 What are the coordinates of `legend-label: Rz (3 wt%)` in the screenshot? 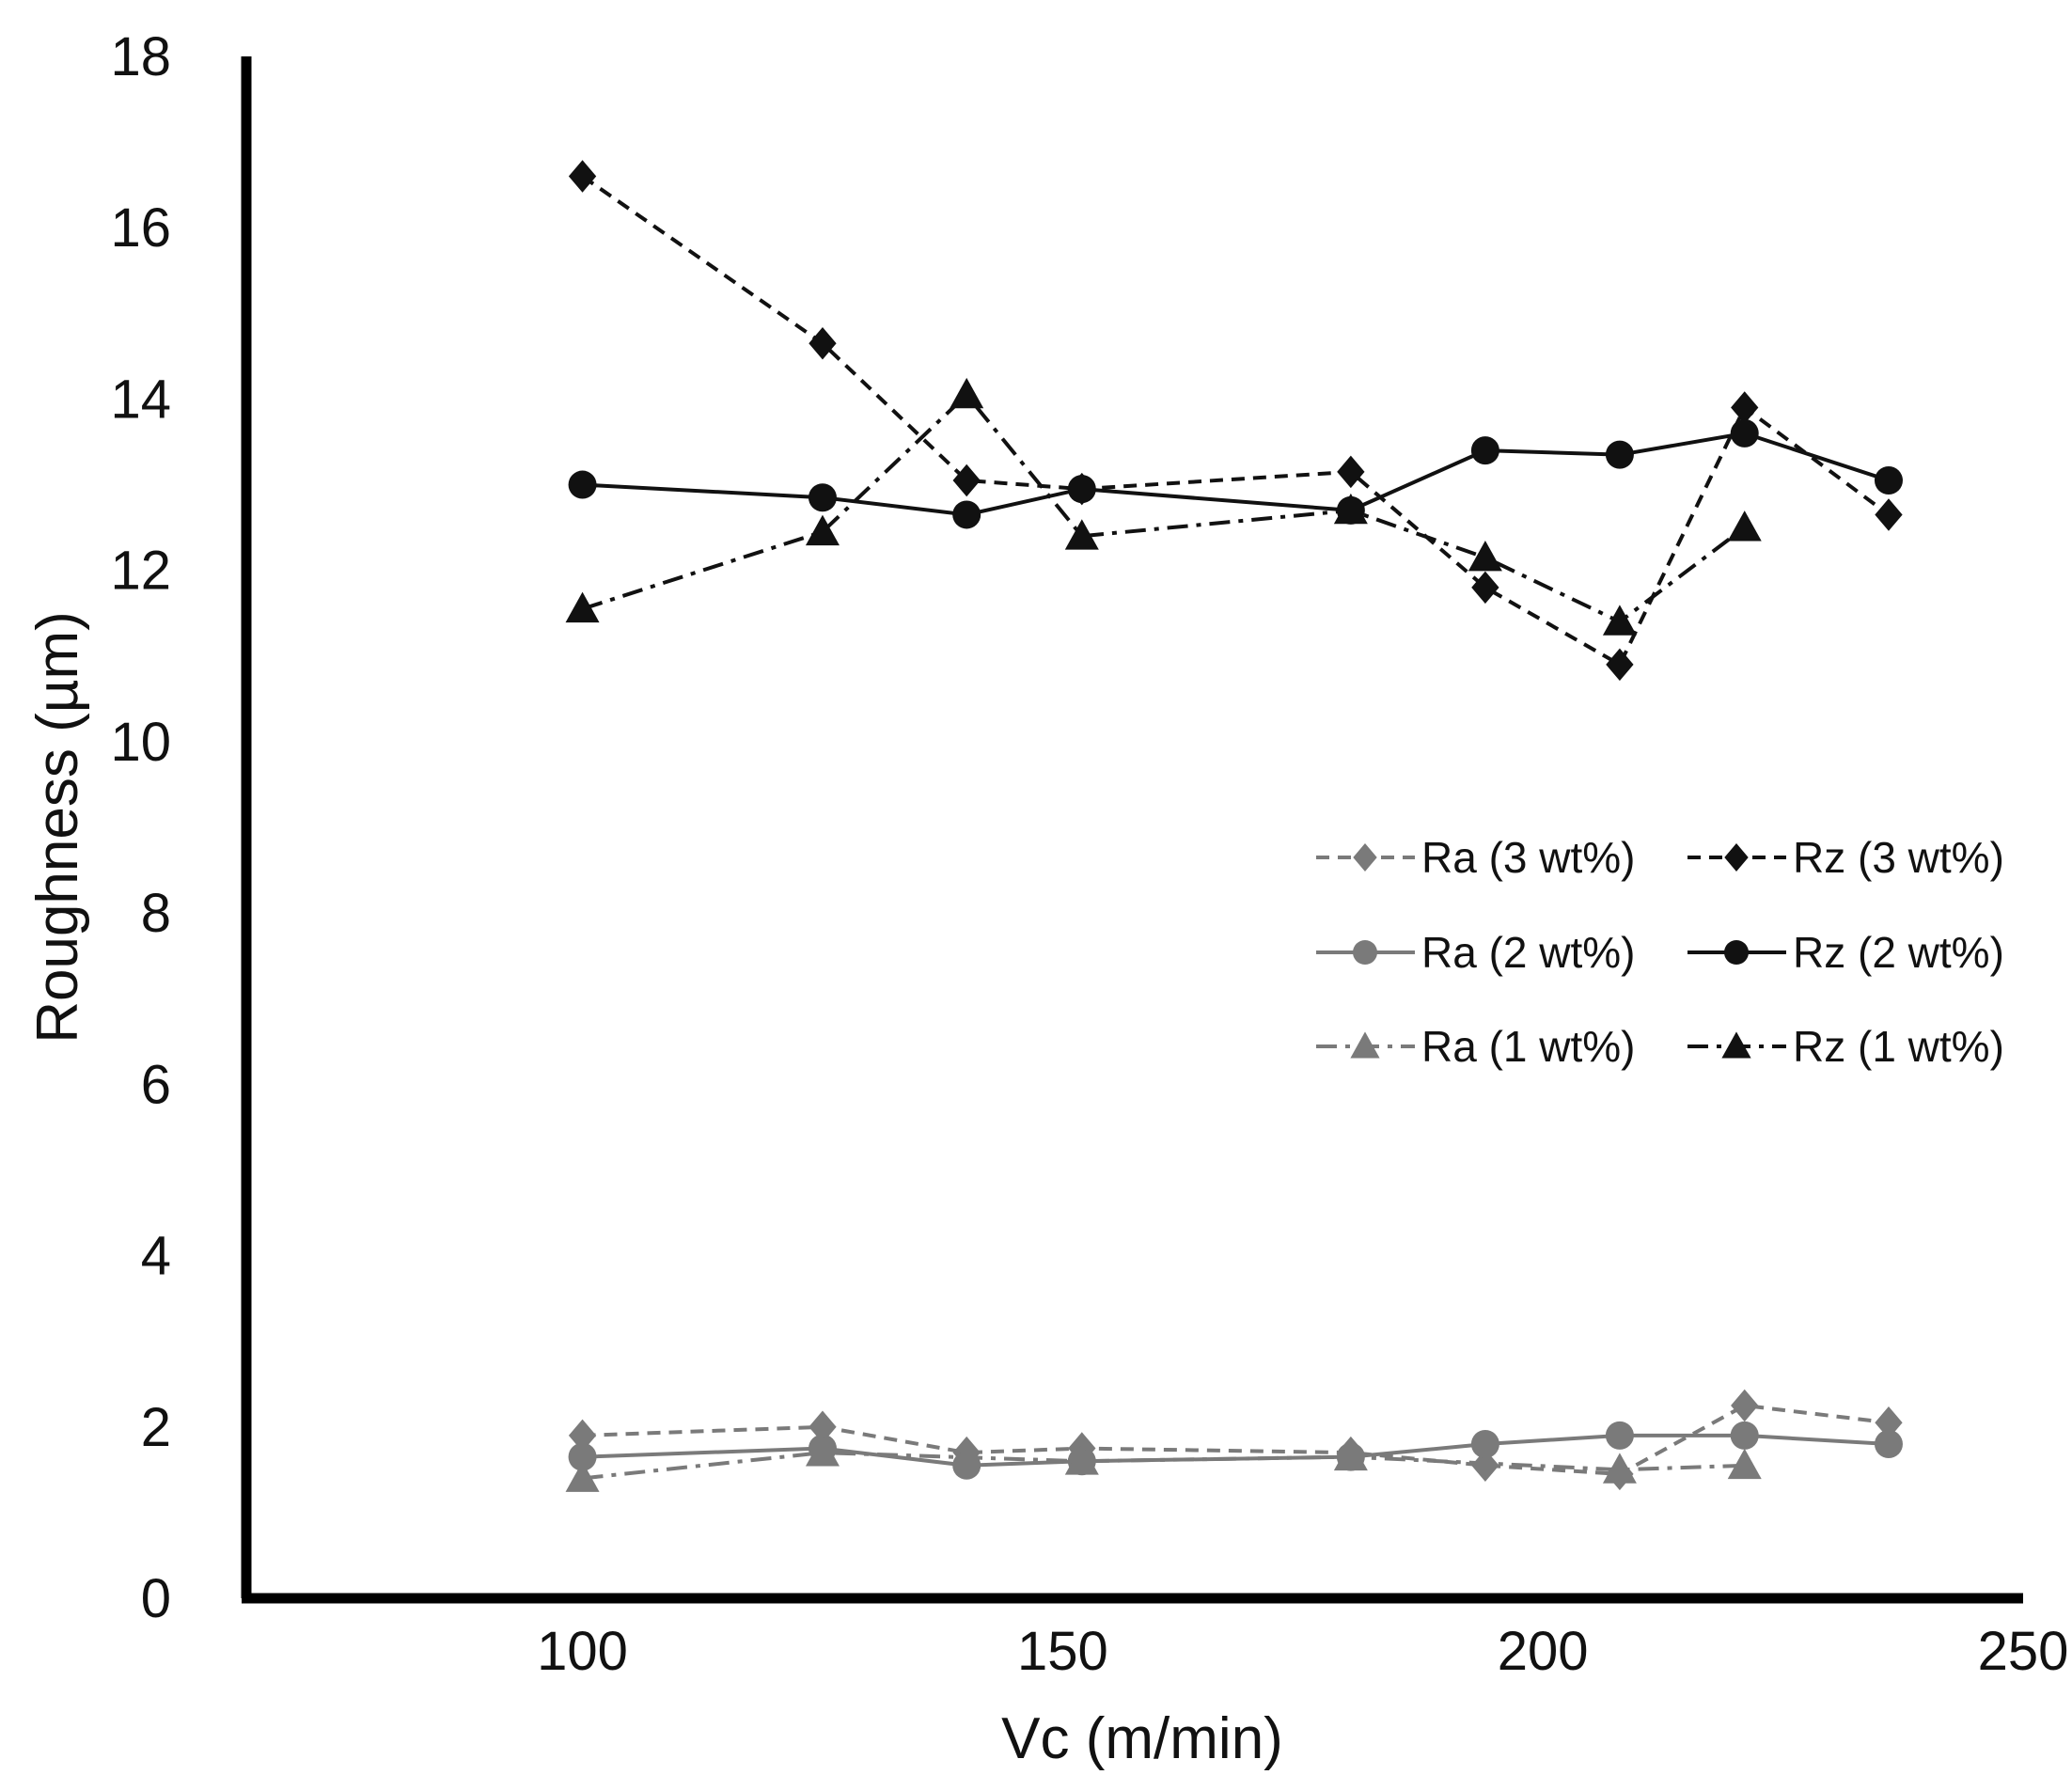 It's located at (1898, 857).